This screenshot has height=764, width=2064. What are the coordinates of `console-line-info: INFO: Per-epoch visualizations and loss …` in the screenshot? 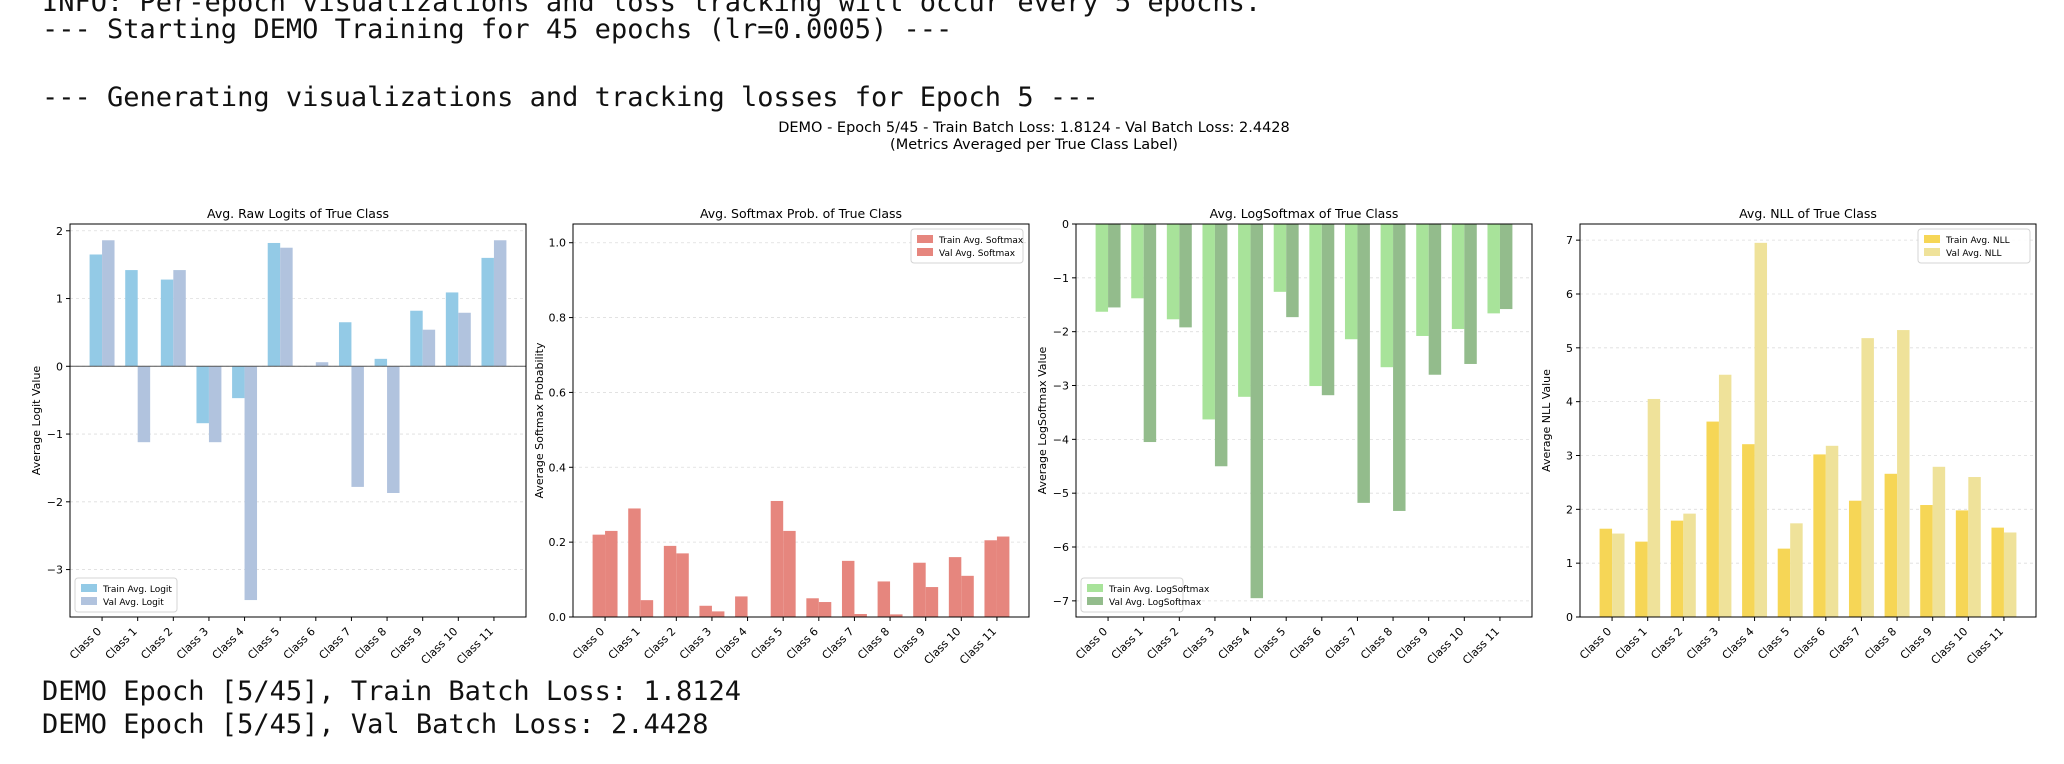 It's located at (652, 9).